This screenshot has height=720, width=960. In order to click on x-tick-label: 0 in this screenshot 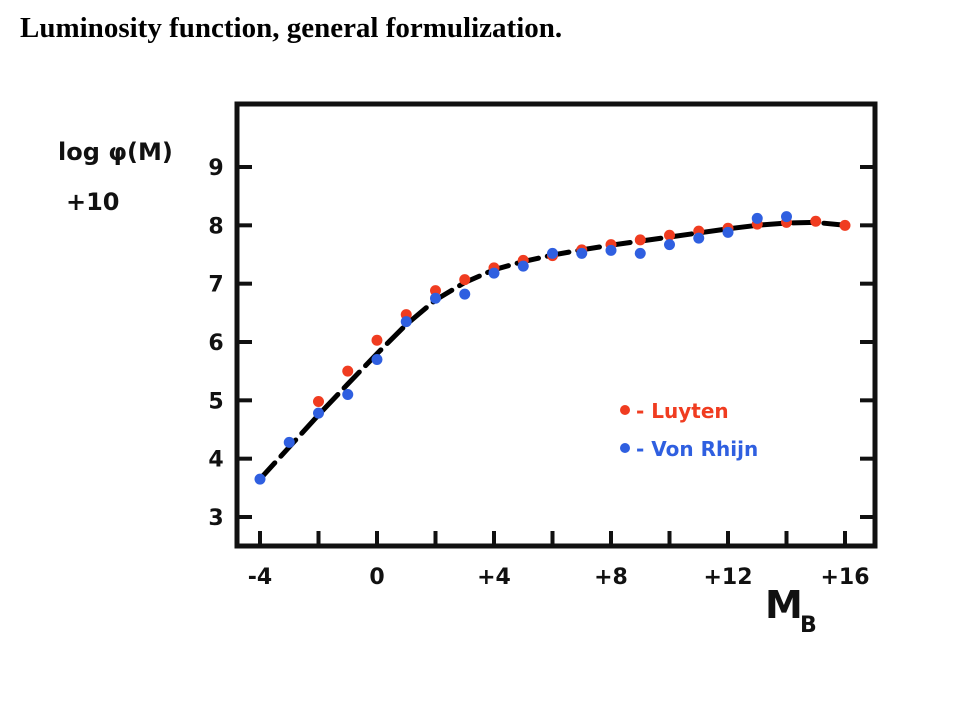, I will do `click(376, 577)`.